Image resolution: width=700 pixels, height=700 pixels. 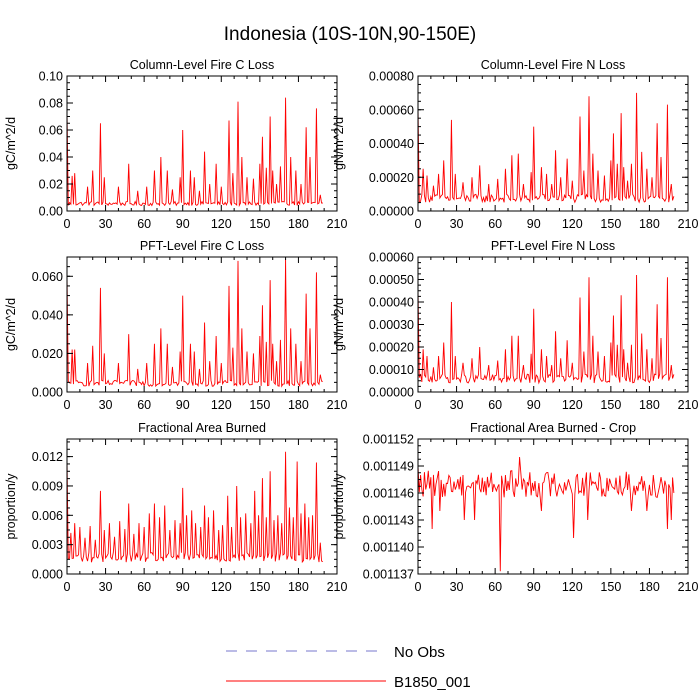 I want to click on y-tick-label: 0.00080, so click(x=391, y=77).